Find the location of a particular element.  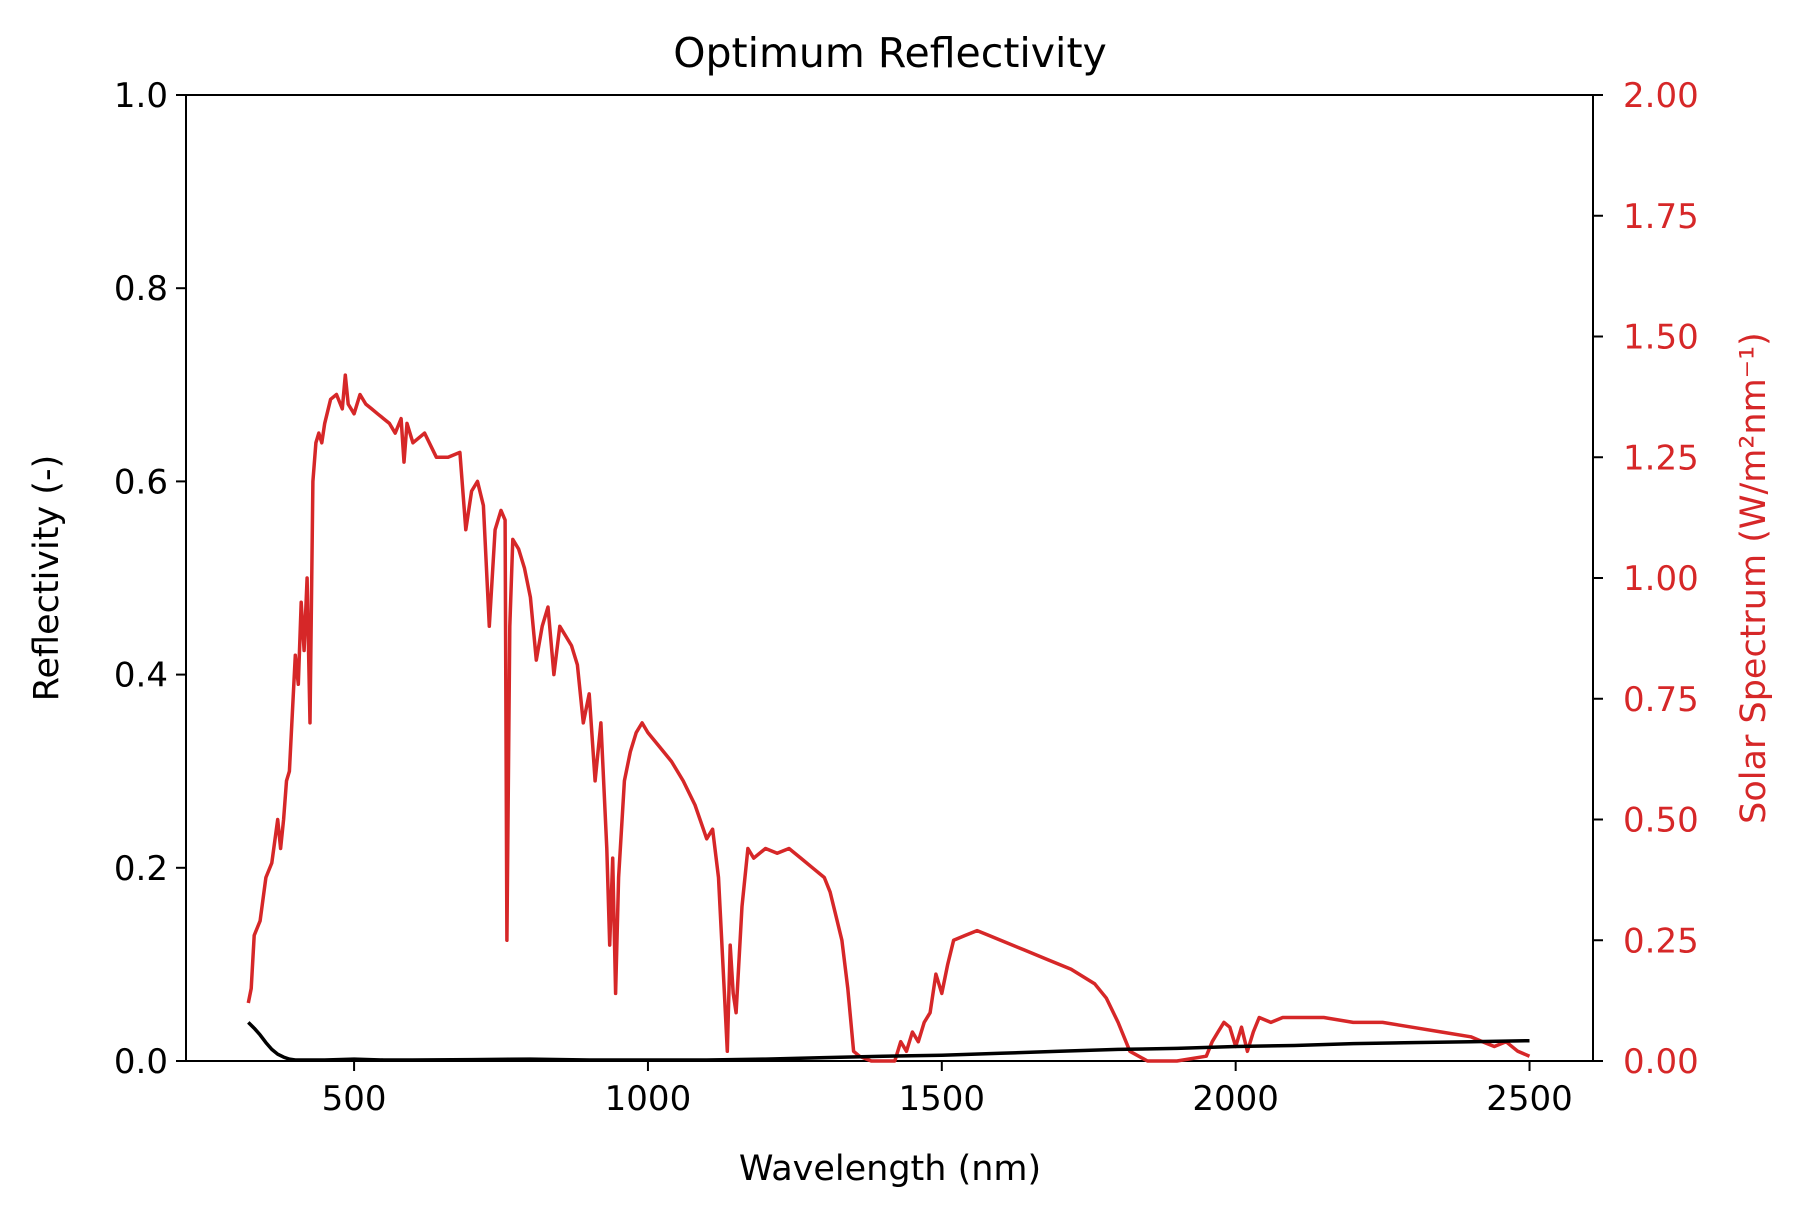

x-tick-label: 500 is located at coordinates (354, 1099).